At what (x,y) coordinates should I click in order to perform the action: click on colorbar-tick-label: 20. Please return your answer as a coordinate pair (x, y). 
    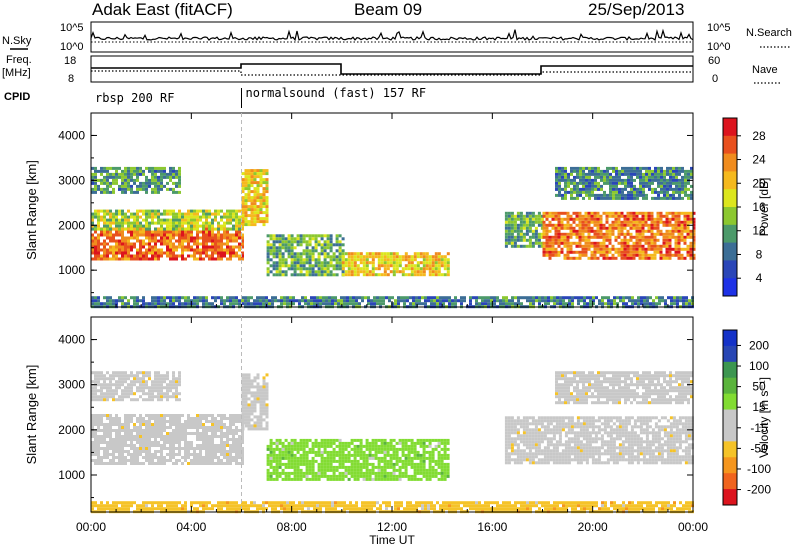
    Looking at the image, I should click on (759, 183).